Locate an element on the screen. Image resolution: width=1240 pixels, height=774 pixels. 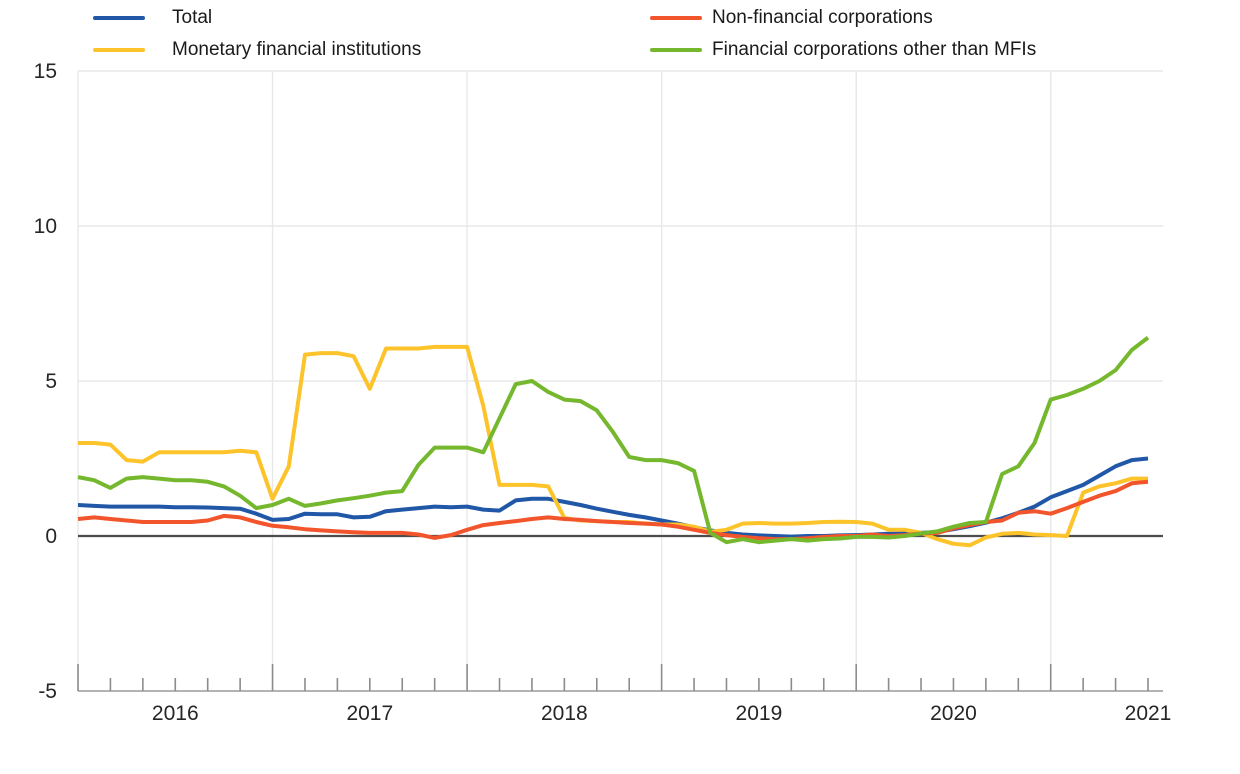
y-tick-label: -5 is located at coordinates (47, 691).